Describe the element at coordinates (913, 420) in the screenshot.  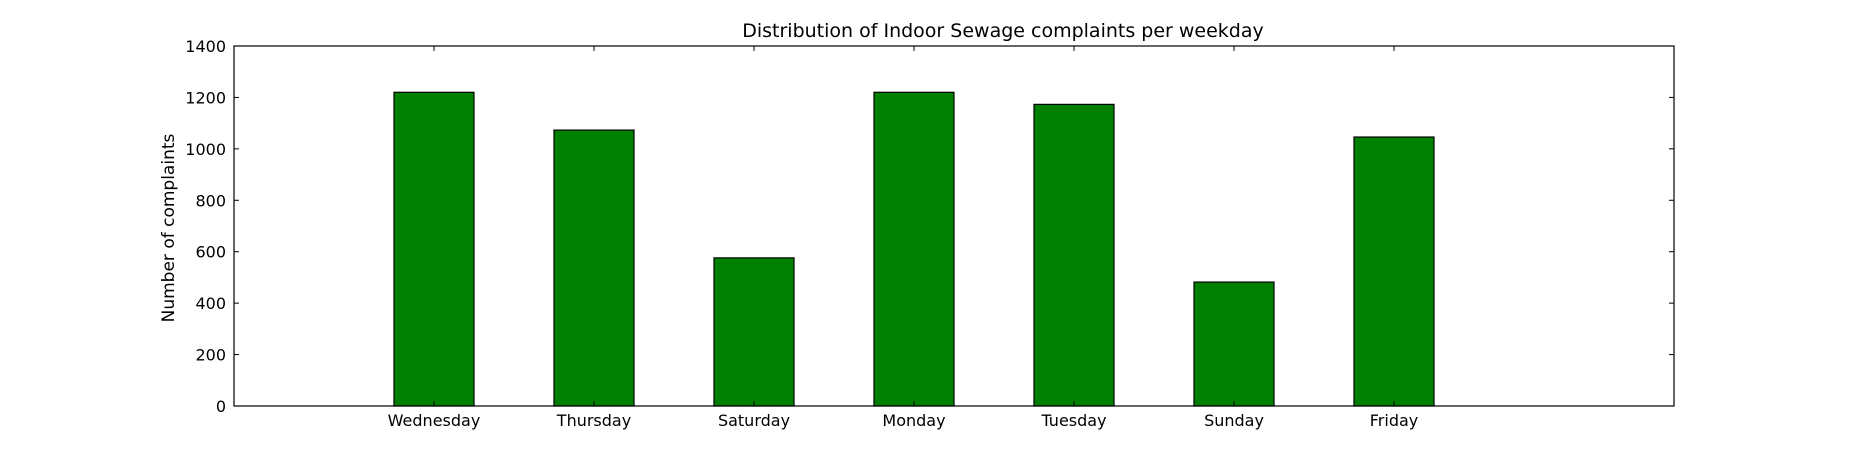
I see `x-tick-label: Monday` at that location.